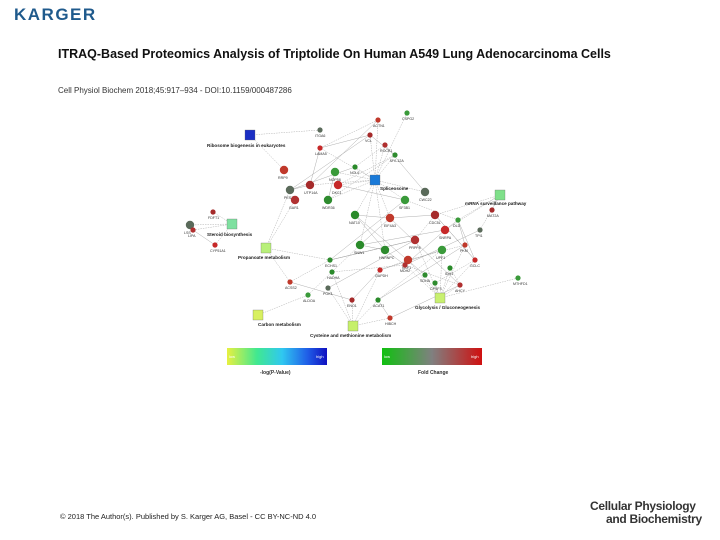  Describe the element at coordinates (415, 248) in the screenshot. I see `gene-label: PRPF8` at that location.